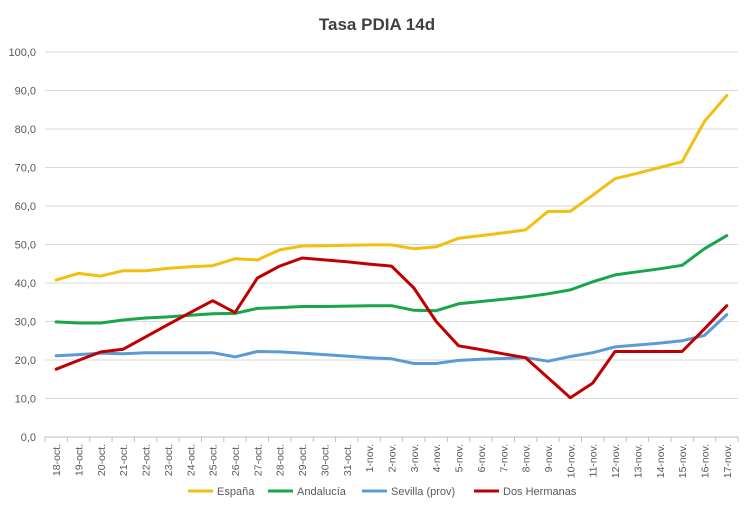 Image resolution: width=754 pixels, height=513 pixels. What do you see at coordinates (370, 458) in the screenshot?
I see `x-tick-label: 1-nov.` at bounding box center [370, 458].